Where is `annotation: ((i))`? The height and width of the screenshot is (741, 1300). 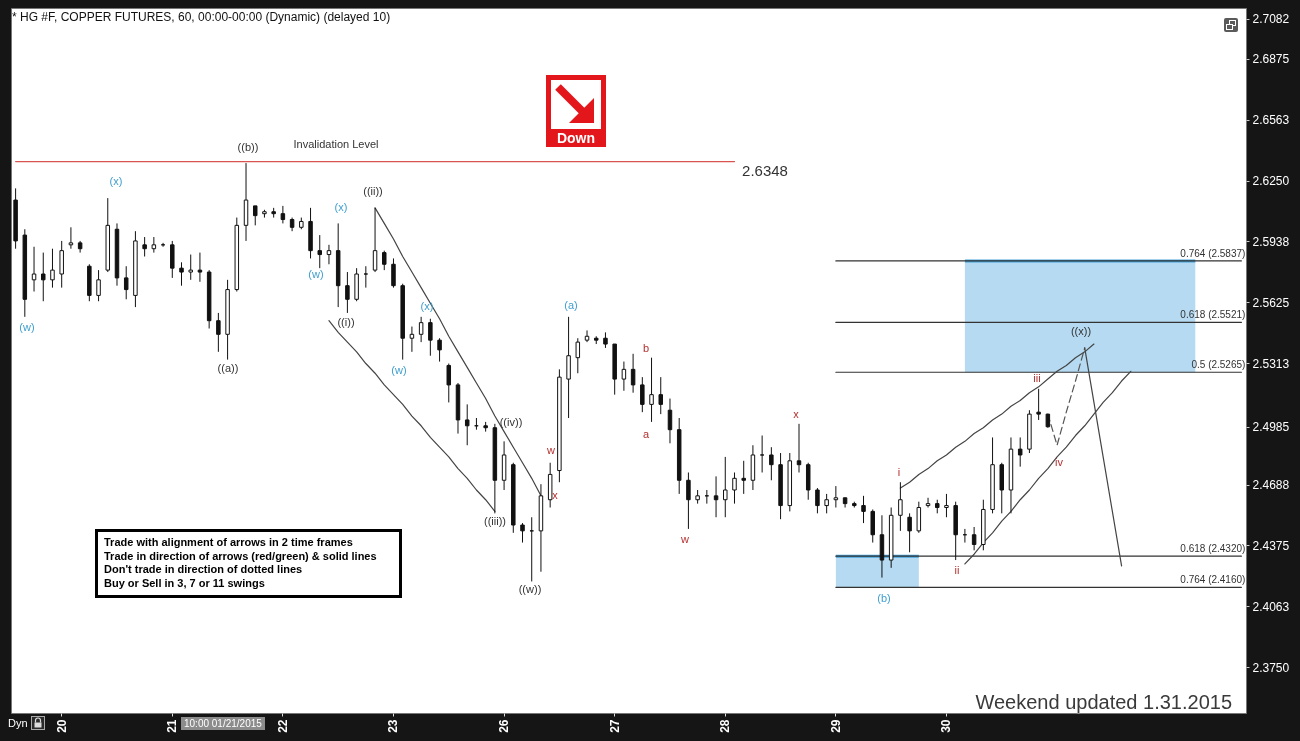 annotation: ((i)) is located at coordinates (346, 321).